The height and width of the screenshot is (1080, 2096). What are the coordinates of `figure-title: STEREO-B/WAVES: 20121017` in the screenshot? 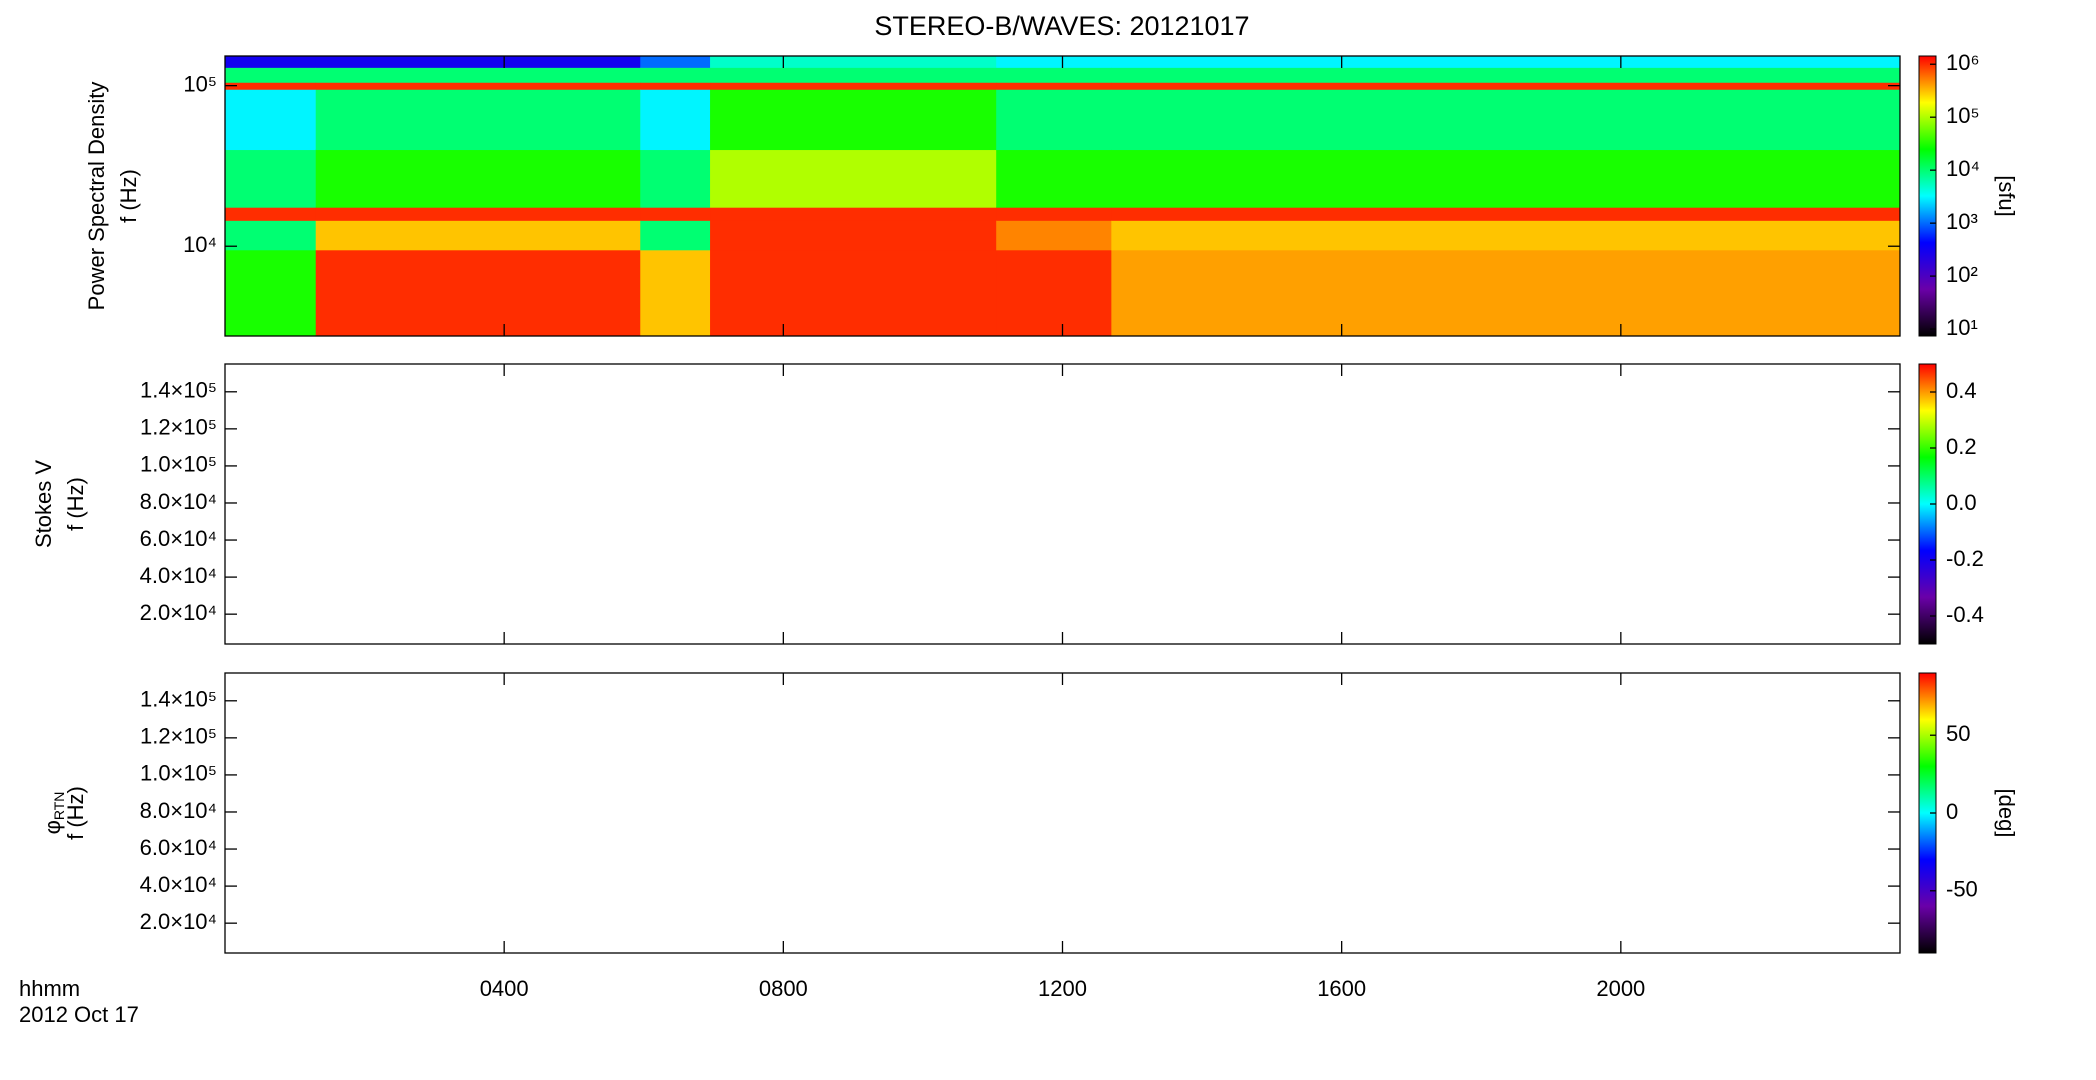 It's located at (1061, 26).